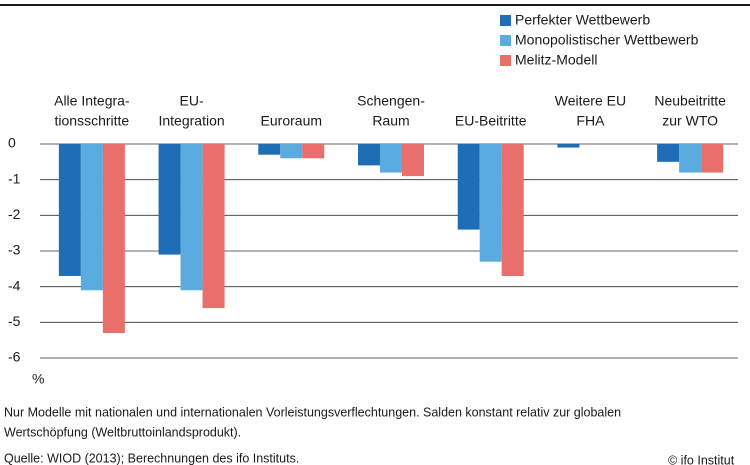 This screenshot has height=465, width=750. What do you see at coordinates (92, 121) in the screenshot?
I see `category-label: tionsschritte` at bounding box center [92, 121].